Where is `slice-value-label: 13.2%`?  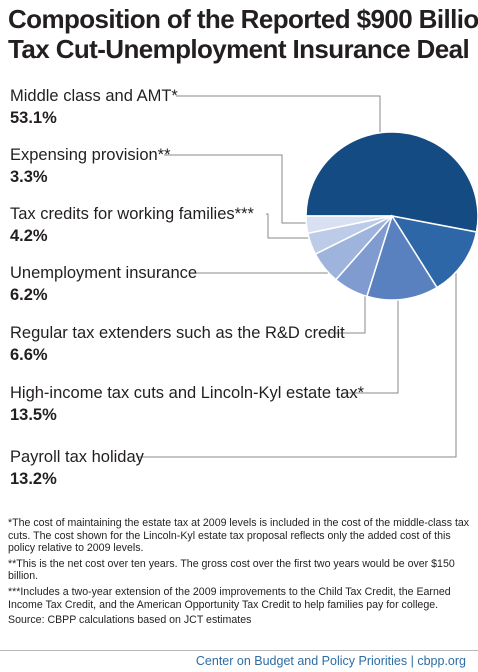 slice-value-label: 13.2% is located at coordinates (33, 479).